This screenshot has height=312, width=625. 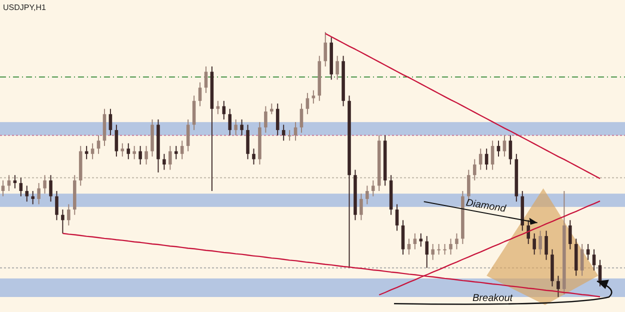 What do you see at coordinates (25, 7) in the screenshot?
I see `chart-title: USDJPY,H1` at bounding box center [25, 7].